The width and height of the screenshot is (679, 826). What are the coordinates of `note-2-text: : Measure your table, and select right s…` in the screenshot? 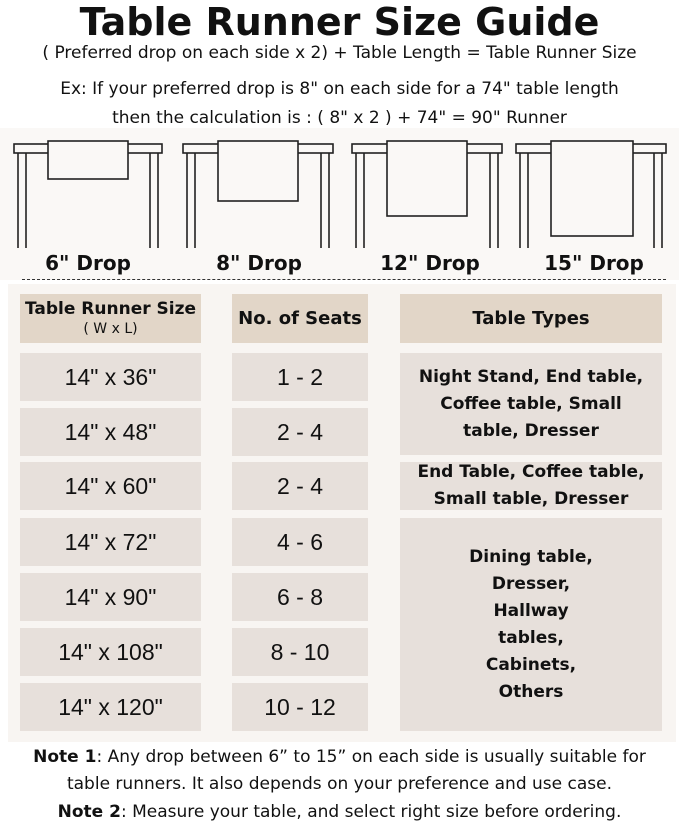 It's located at (371, 812).